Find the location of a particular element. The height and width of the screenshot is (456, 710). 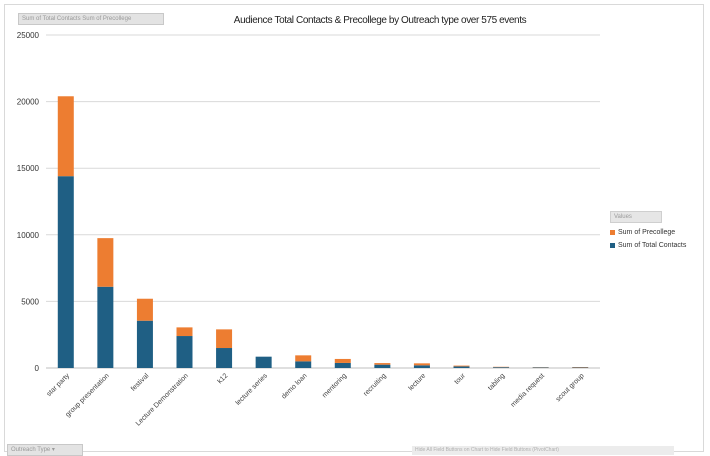

x-tick-label: recruiting is located at coordinates (374, 384).